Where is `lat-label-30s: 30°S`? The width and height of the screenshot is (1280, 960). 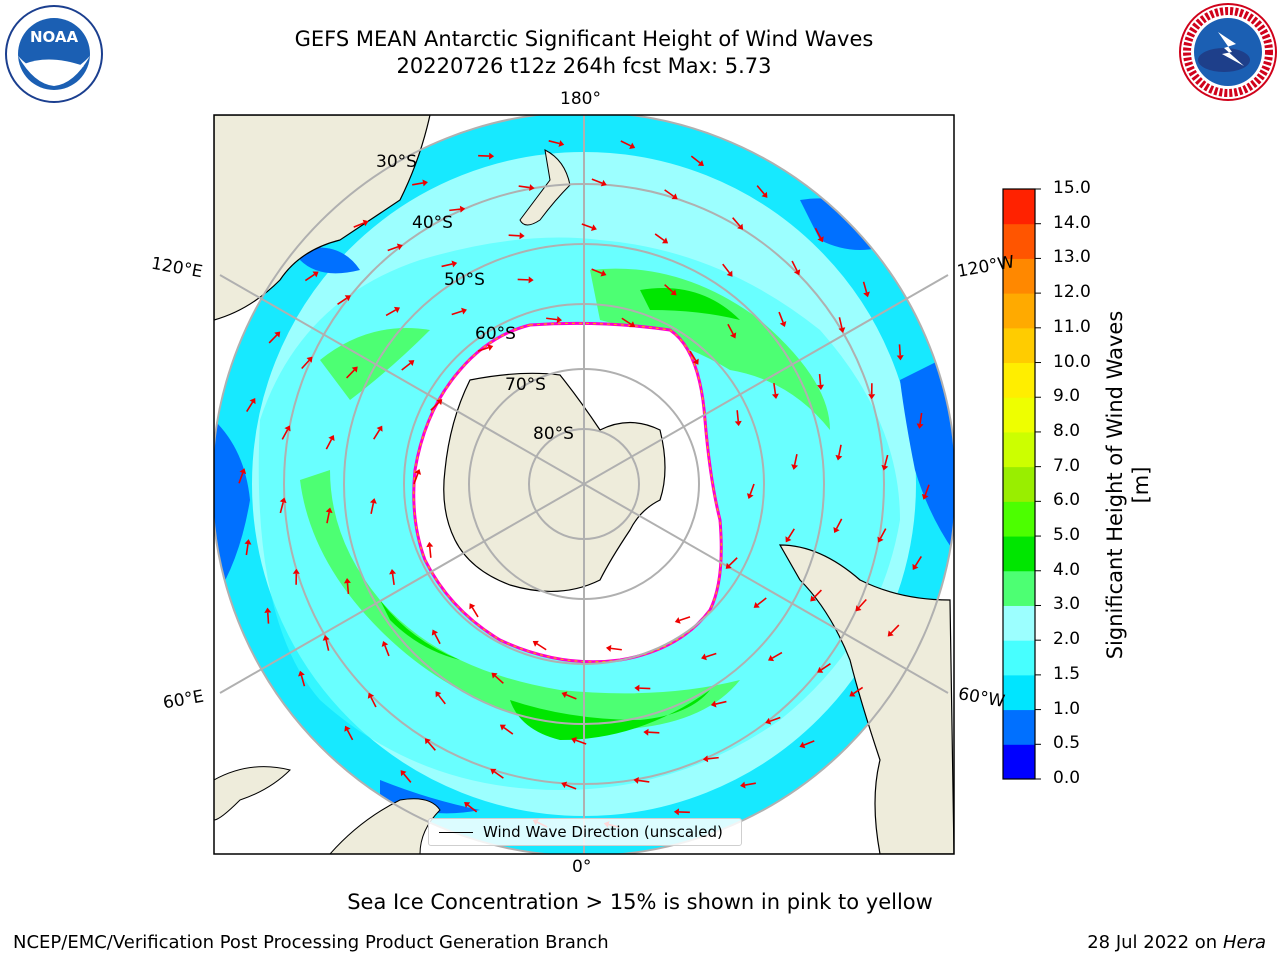
lat-label-30s: 30°S is located at coordinates (396, 162).